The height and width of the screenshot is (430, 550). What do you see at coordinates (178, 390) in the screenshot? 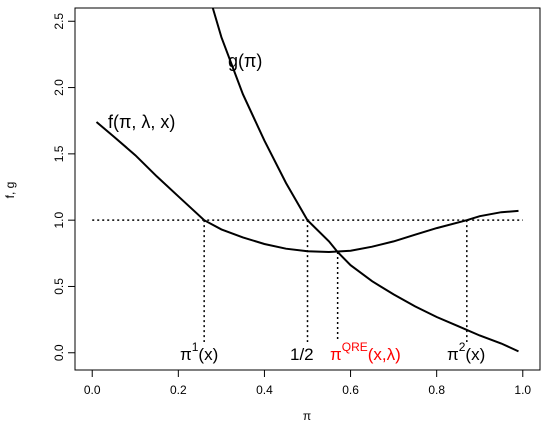
I see `x-tick-label: 0.2` at bounding box center [178, 390].